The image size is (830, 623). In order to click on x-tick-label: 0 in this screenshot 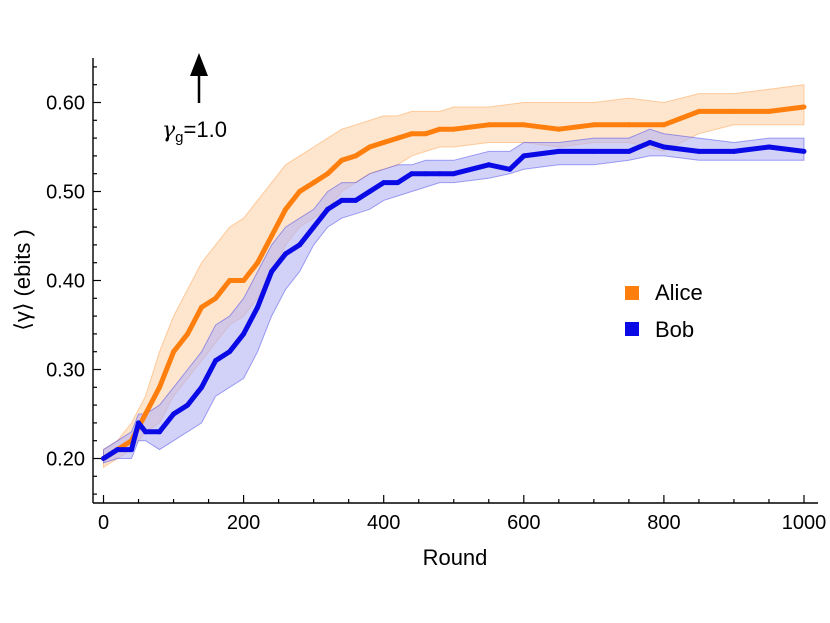, I will do `click(103, 523)`.